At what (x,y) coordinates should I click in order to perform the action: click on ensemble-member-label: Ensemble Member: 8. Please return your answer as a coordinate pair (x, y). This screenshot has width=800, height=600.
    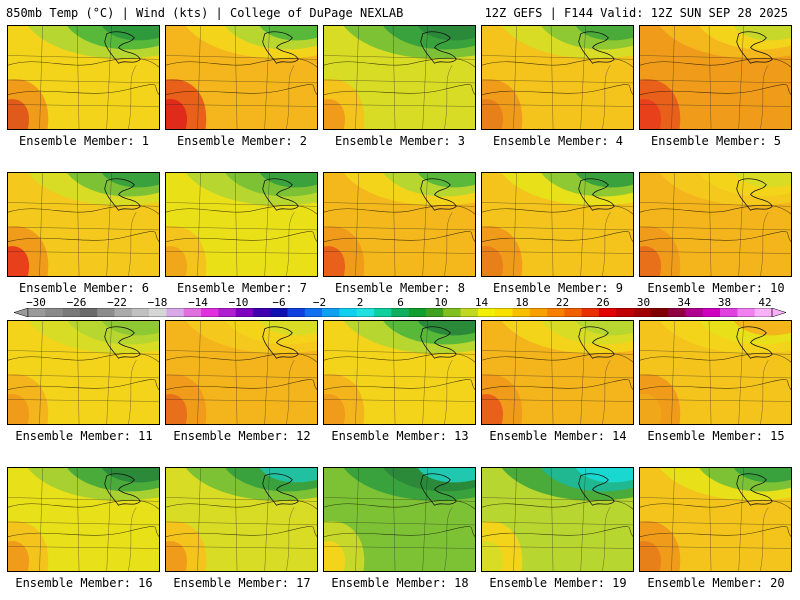
    Looking at the image, I should click on (400, 288).